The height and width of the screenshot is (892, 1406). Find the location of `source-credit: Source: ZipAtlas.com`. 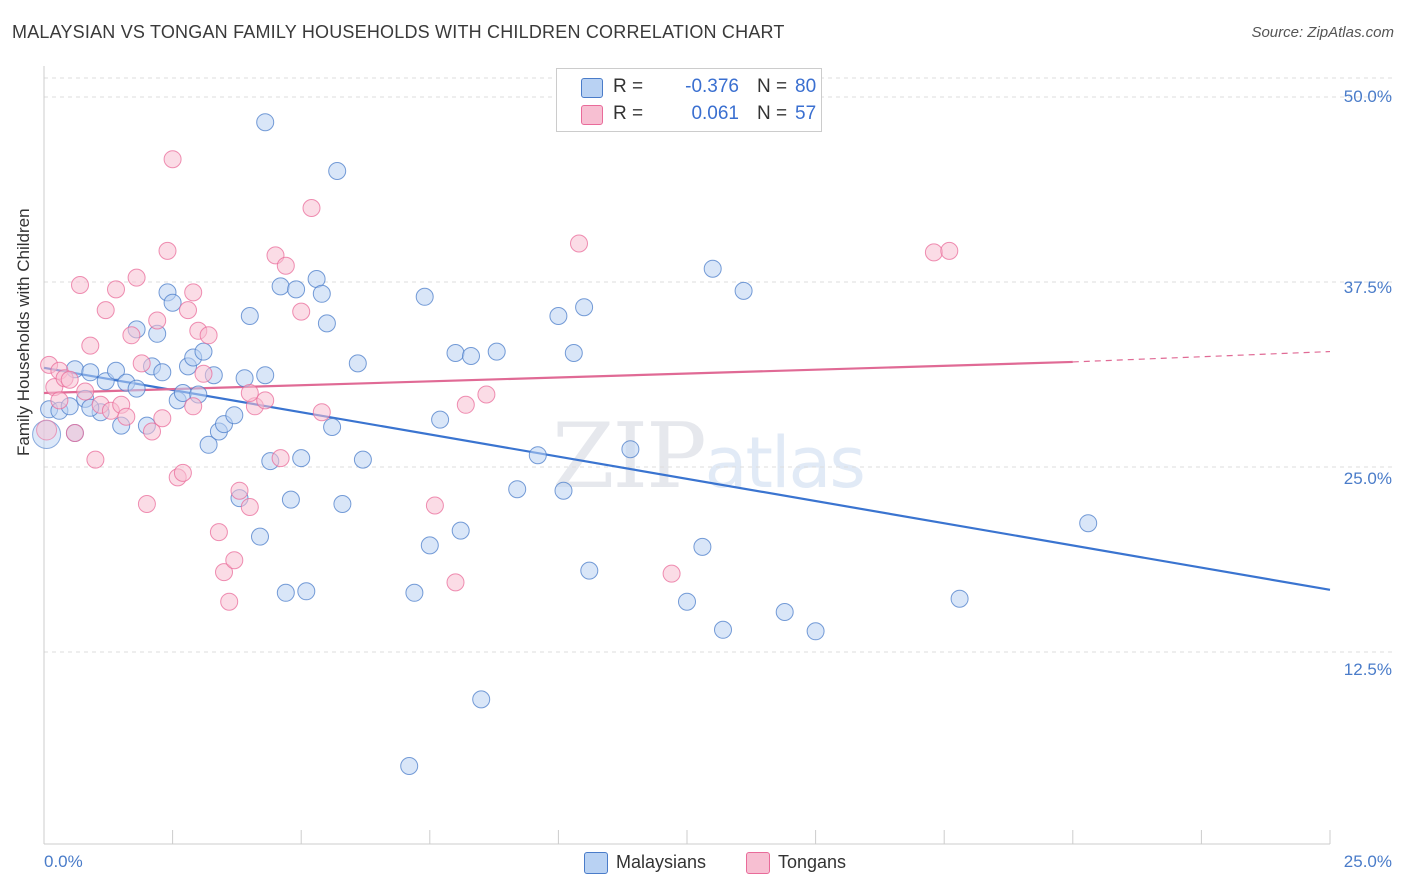

source-credit: Source: ZipAtlas.com is located at coordinates (1322, 32).